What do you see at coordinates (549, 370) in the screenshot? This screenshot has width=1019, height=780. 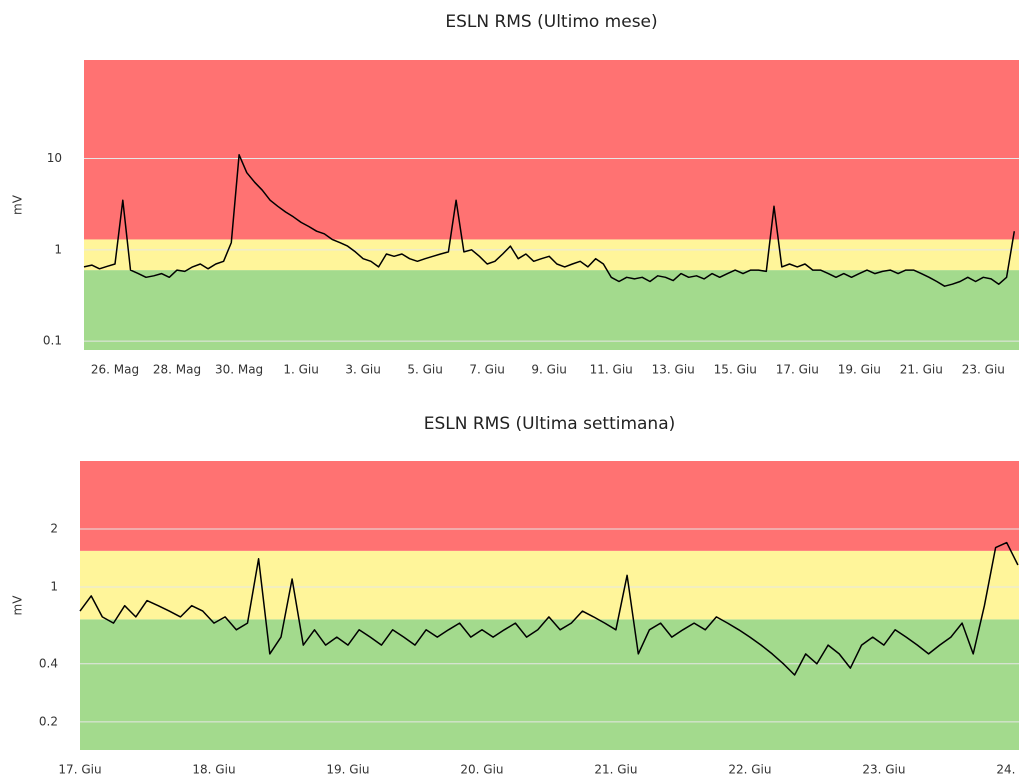 I see `x-tick-label: 9. Giu` at bounding box center [549, 370].